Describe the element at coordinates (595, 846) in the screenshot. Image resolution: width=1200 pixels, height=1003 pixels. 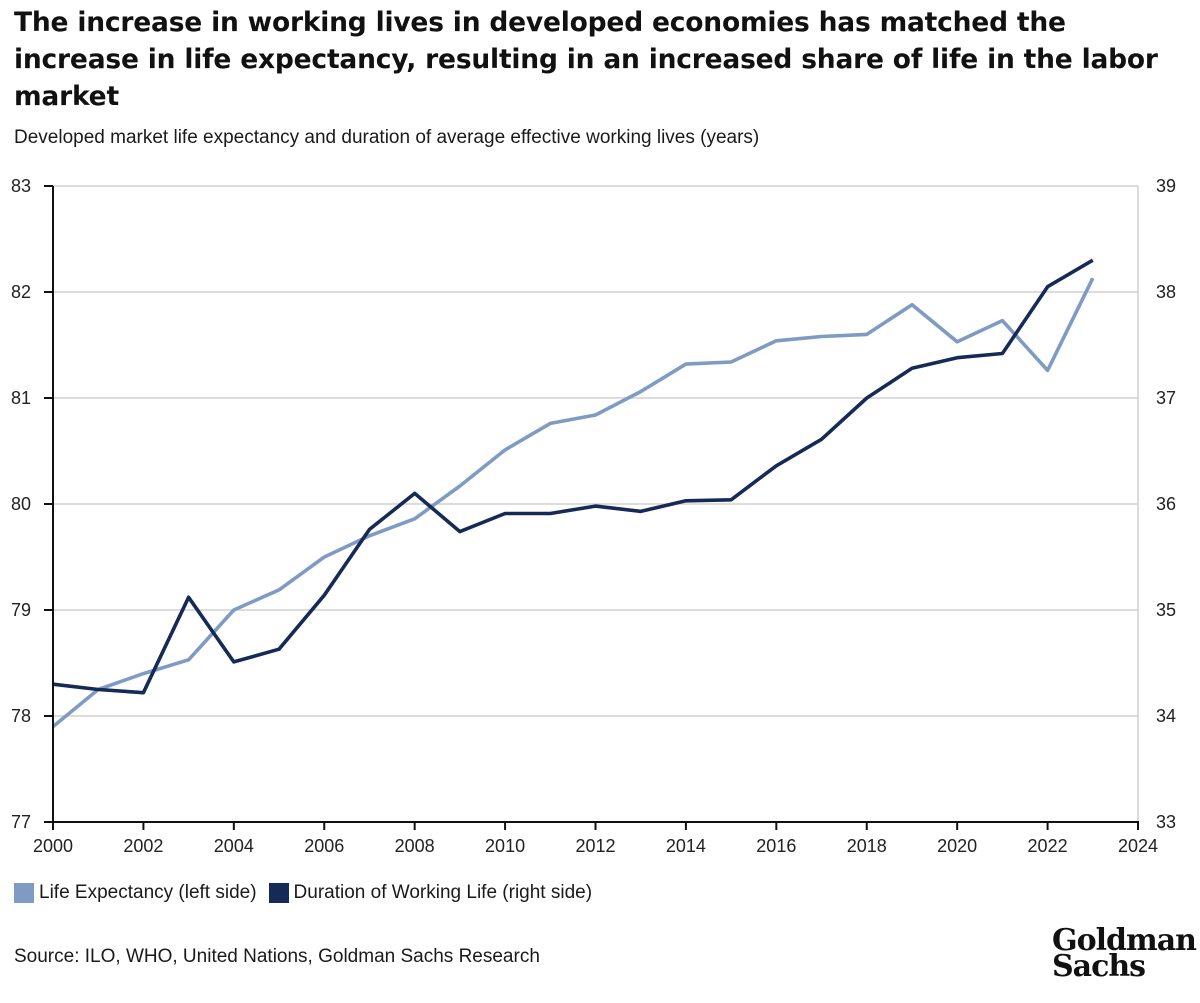
I see `x-tick-2012: 2012` at that location.